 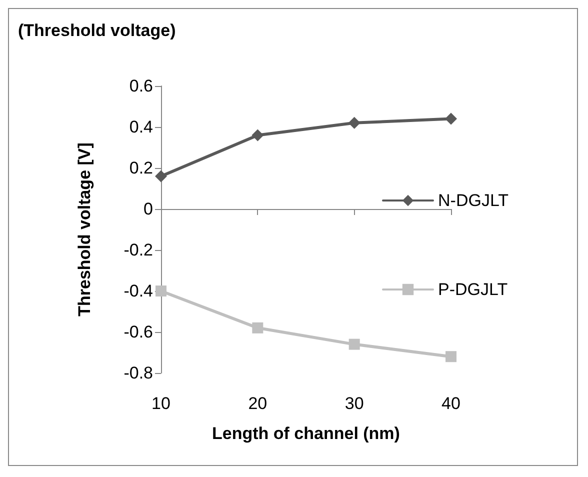 I want to click on chart-title: (Threshold voltage), so click(x=97, y=30).